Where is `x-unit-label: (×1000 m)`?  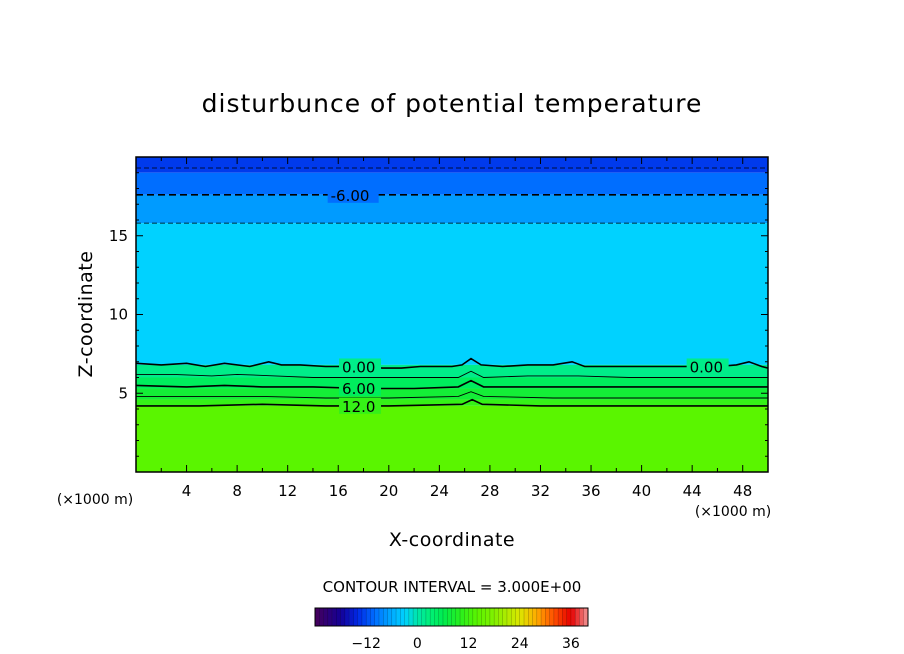
x-unit-label: (×1000 m) is located at coordinates (733, 512).